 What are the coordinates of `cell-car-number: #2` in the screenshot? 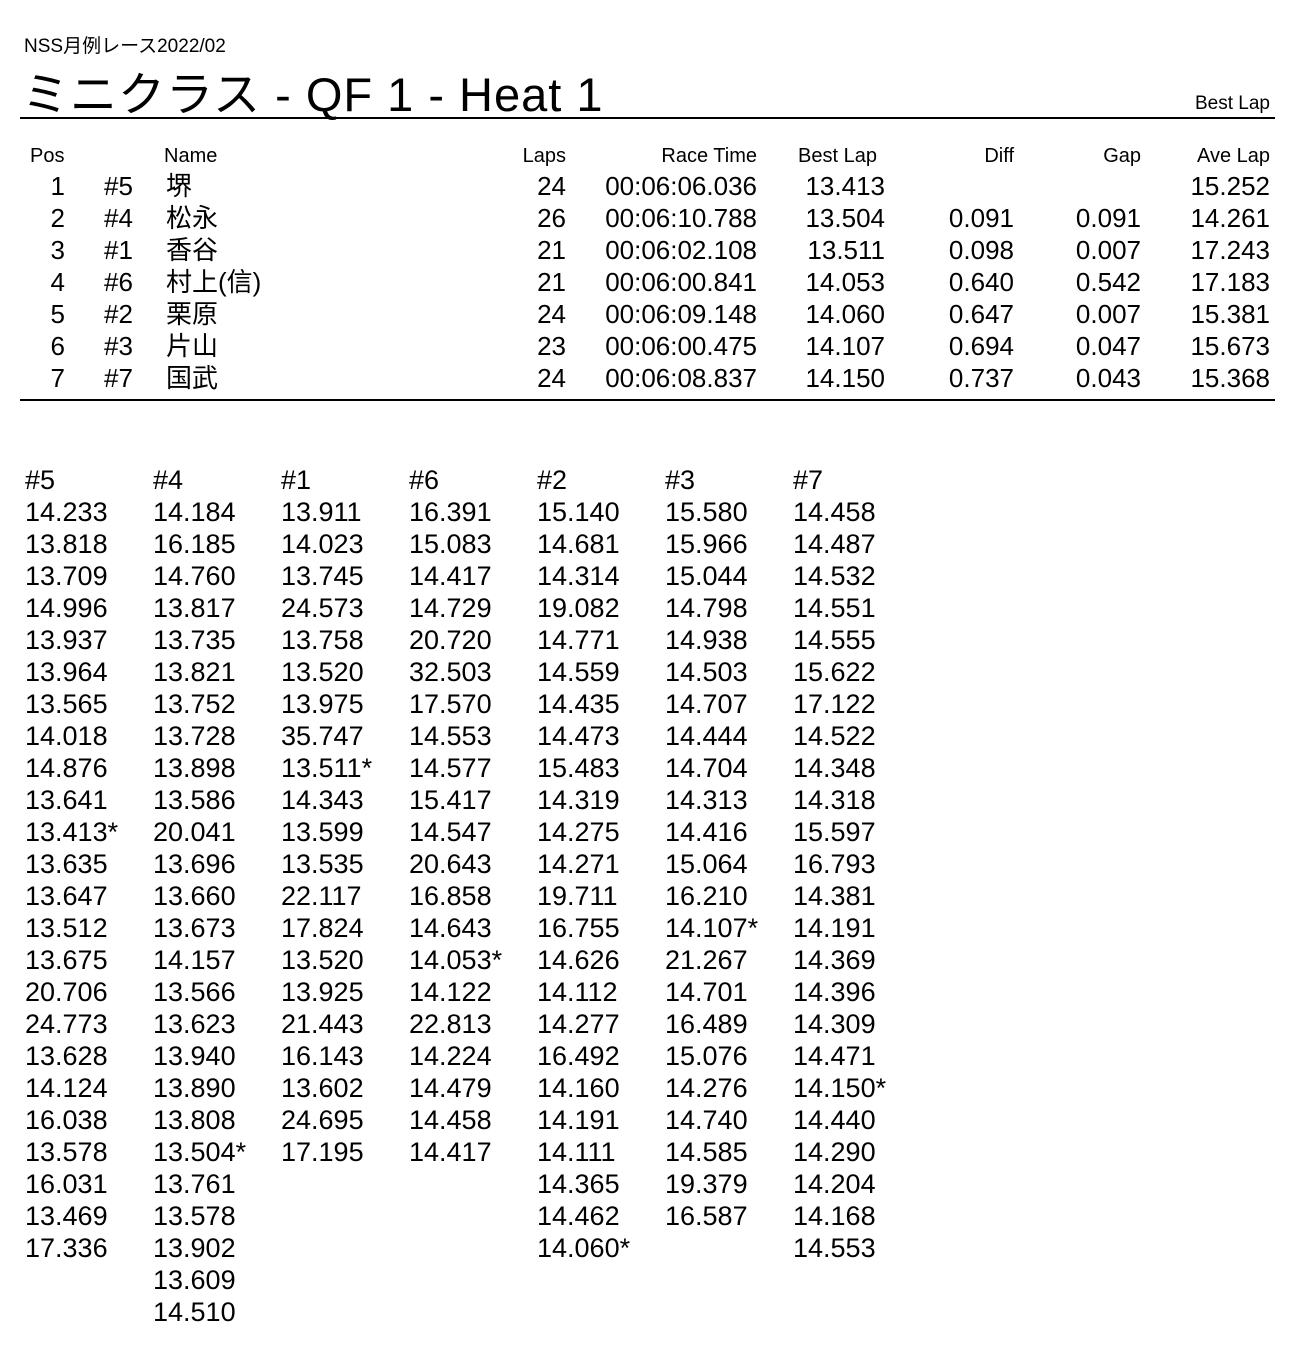 It's located at (118, 314).